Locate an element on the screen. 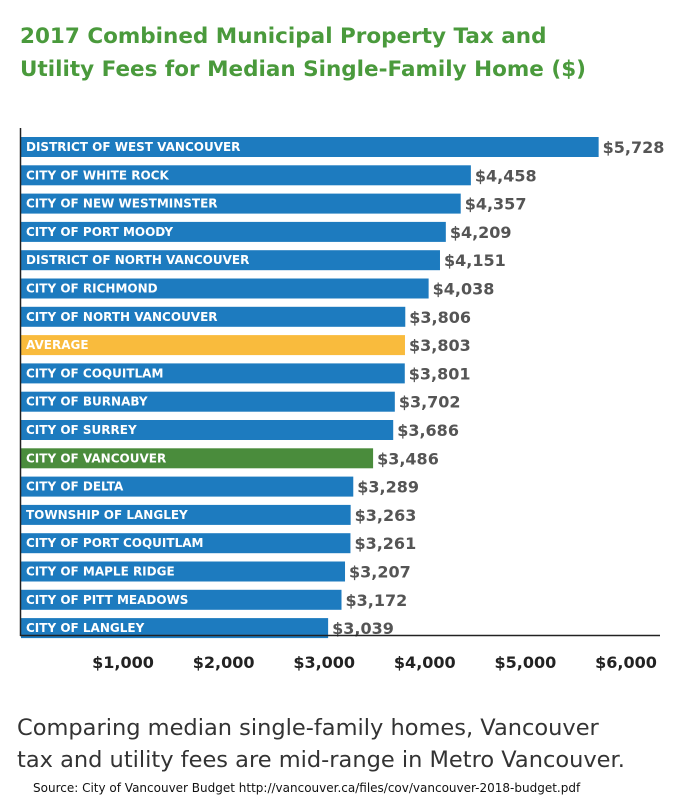  chart-title-line-1: 2017 Combined Municipal Property Tax and is located at coordinates (283, 36).